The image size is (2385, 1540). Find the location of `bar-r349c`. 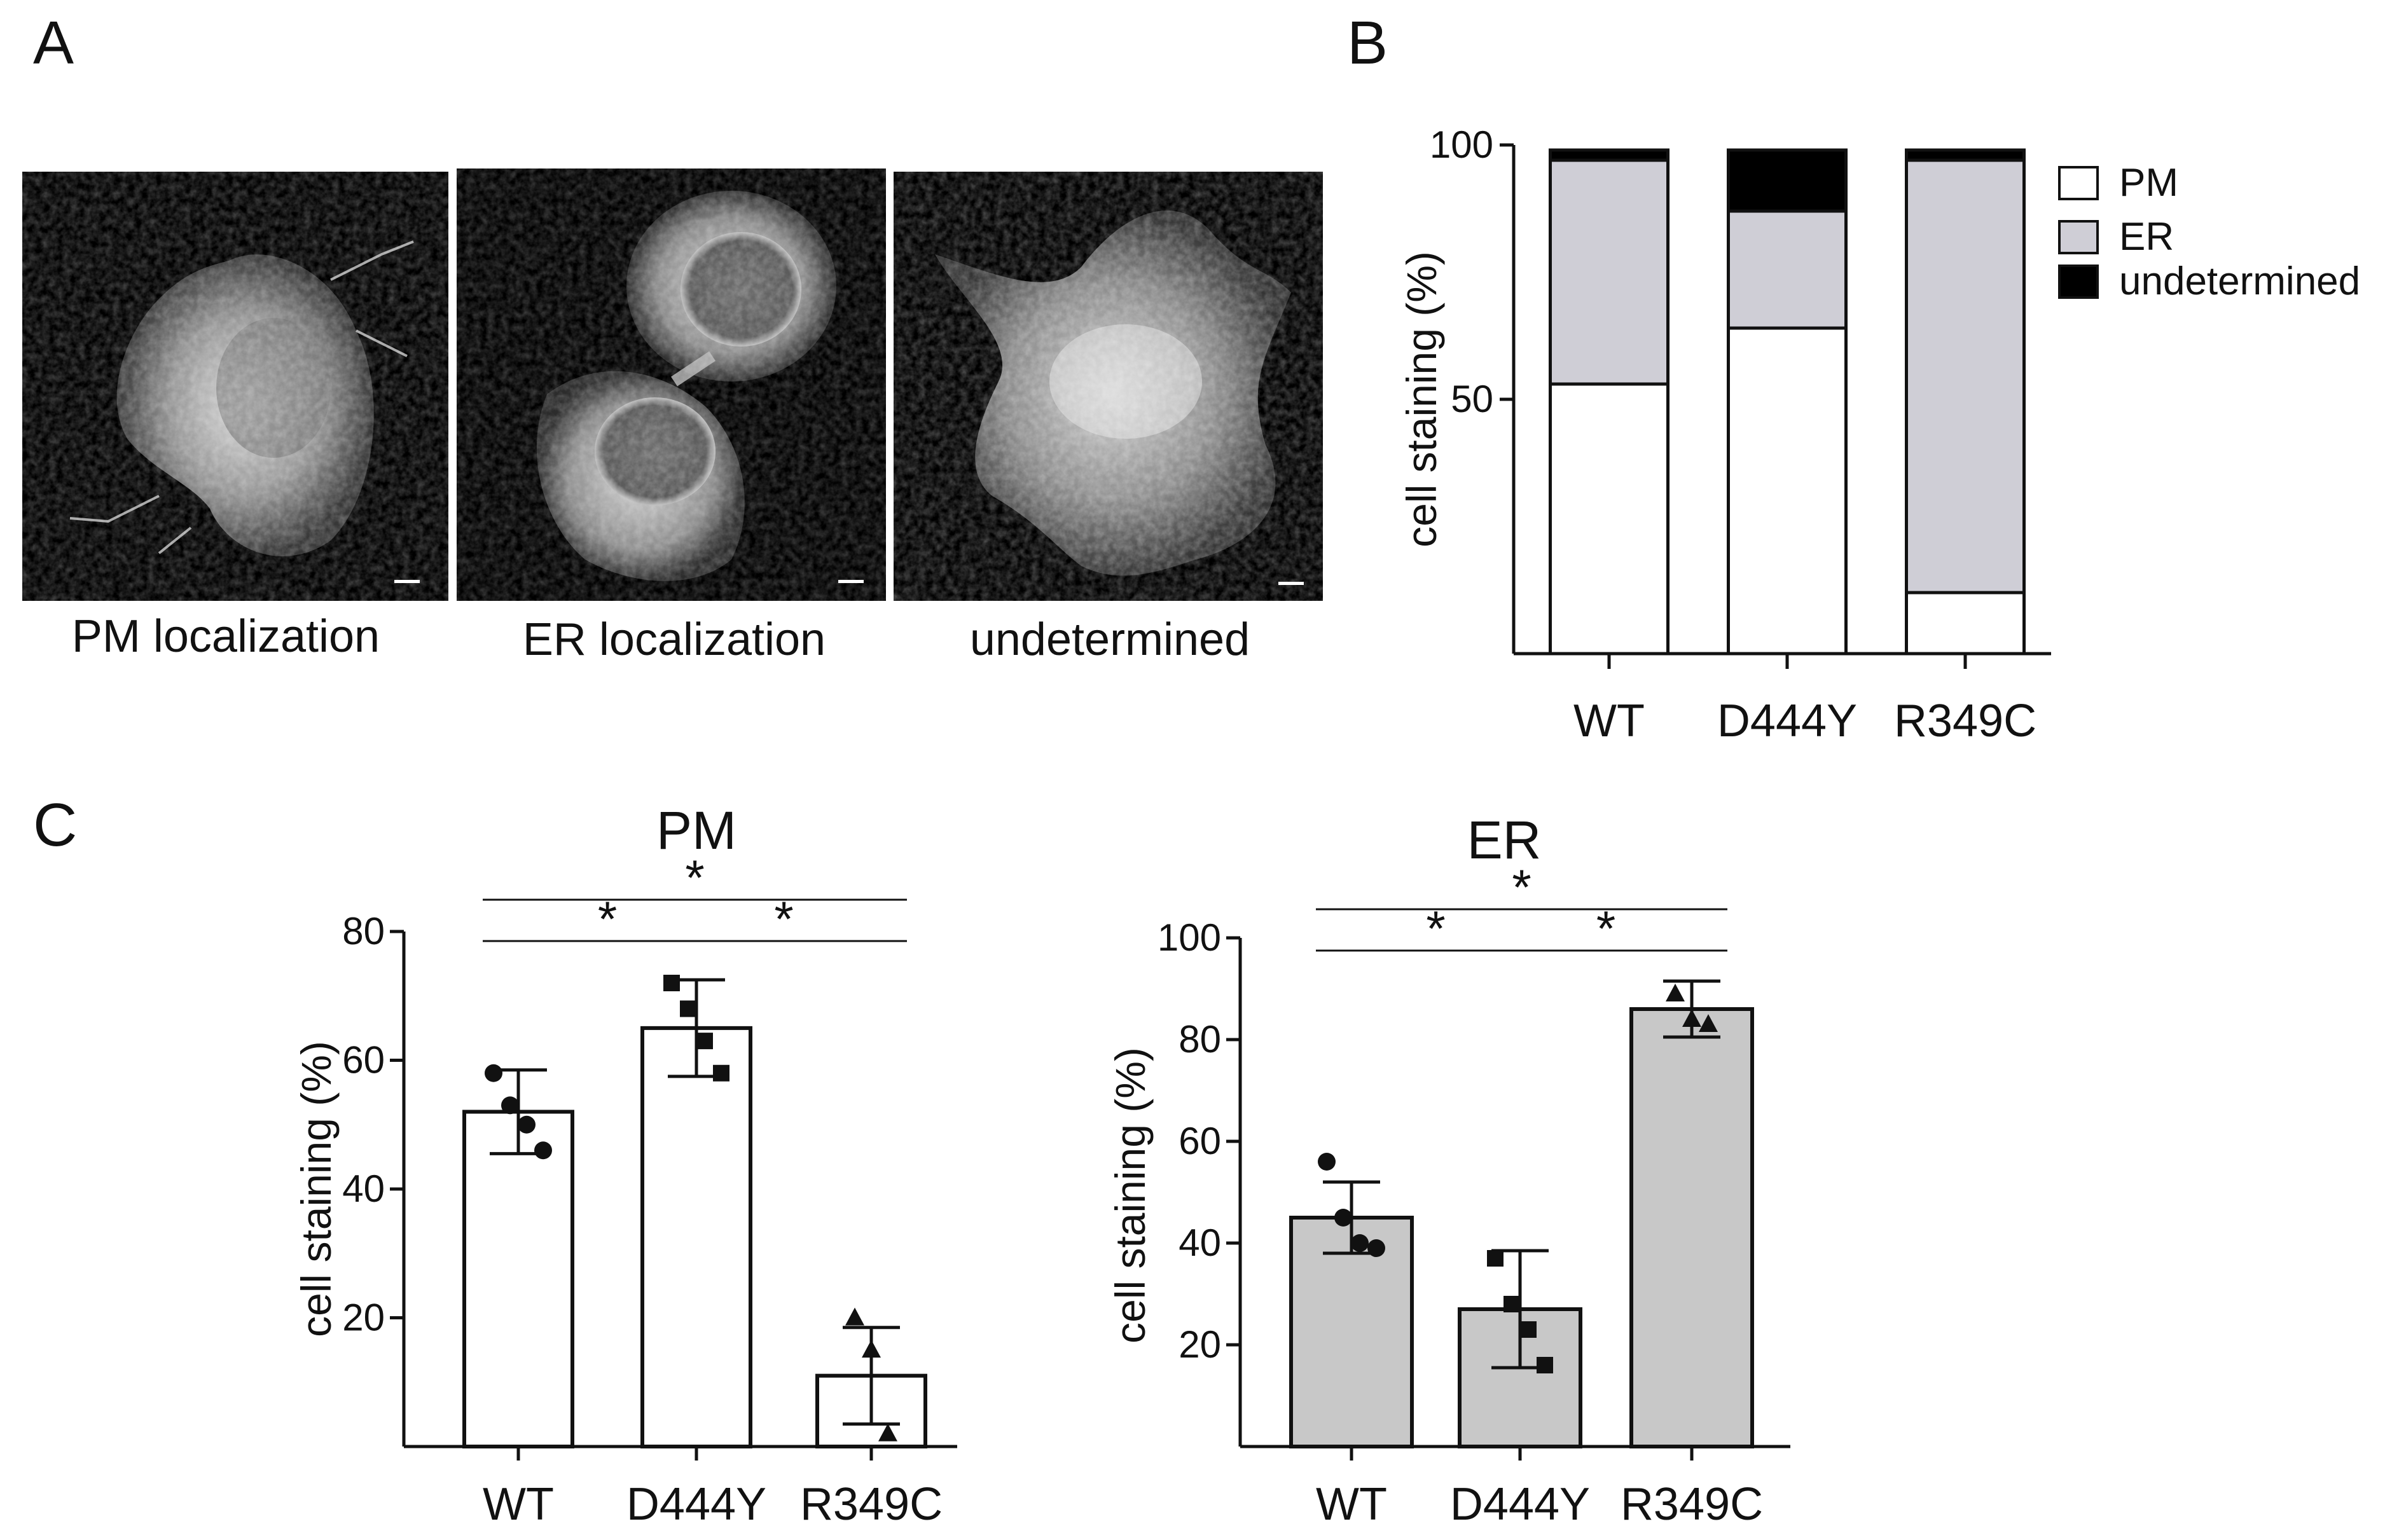

bar-r349c is located at coordinates (1692, 1227).